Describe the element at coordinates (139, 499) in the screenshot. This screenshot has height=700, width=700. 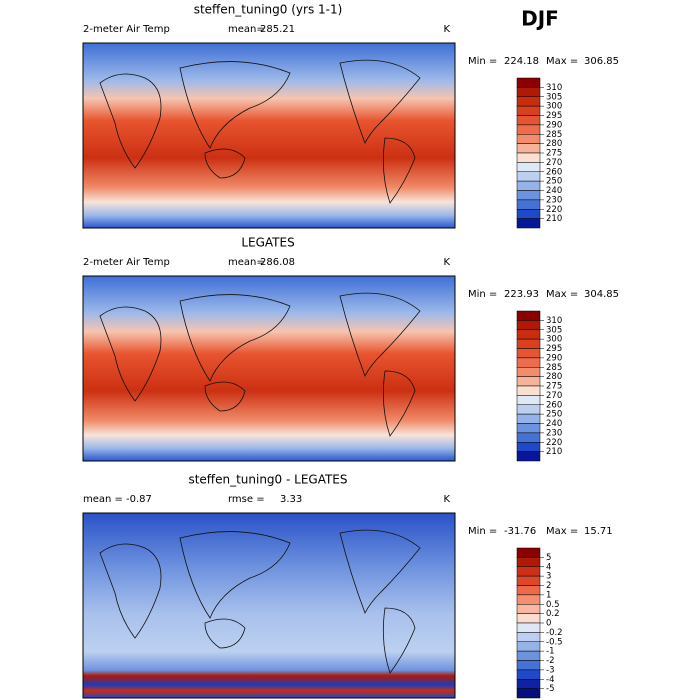
I see `mean-value: -0.87` at that location.